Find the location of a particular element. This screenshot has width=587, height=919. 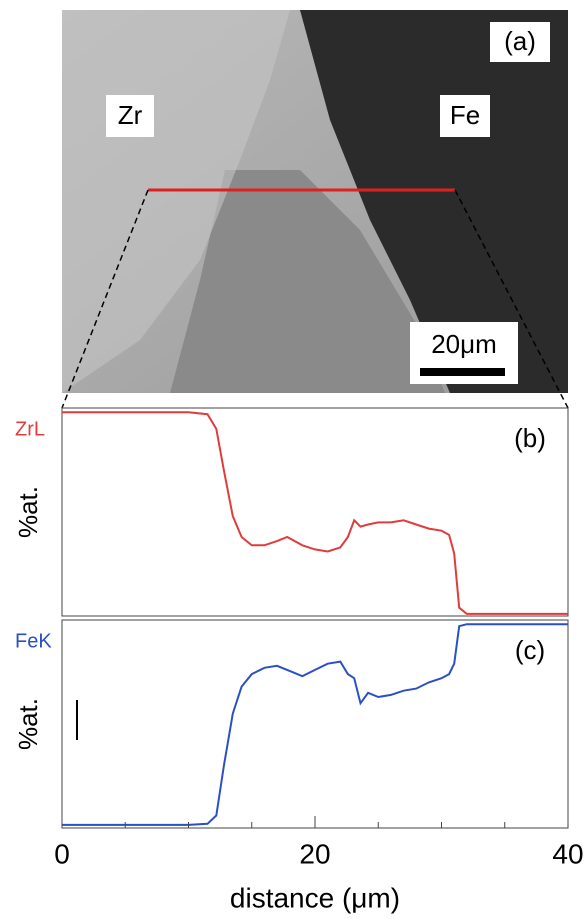

interface-region is located at coordinates (307, 281).